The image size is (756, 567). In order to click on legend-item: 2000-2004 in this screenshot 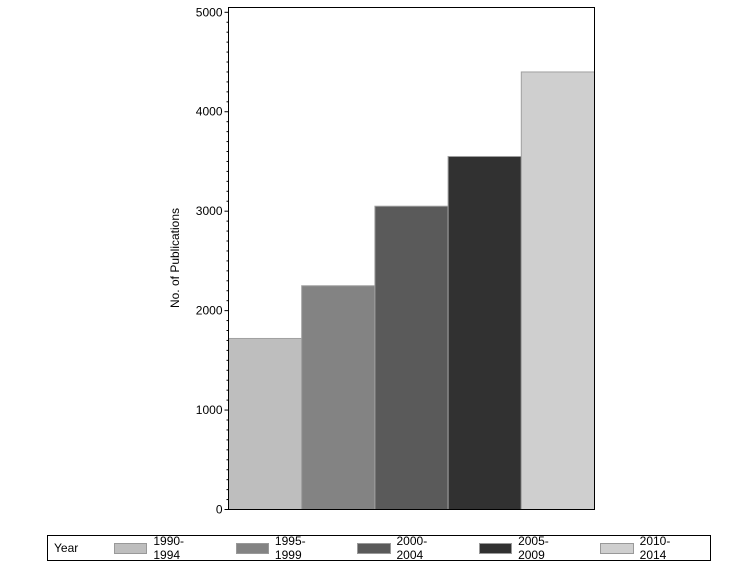, I will do `click(398, 548)`.